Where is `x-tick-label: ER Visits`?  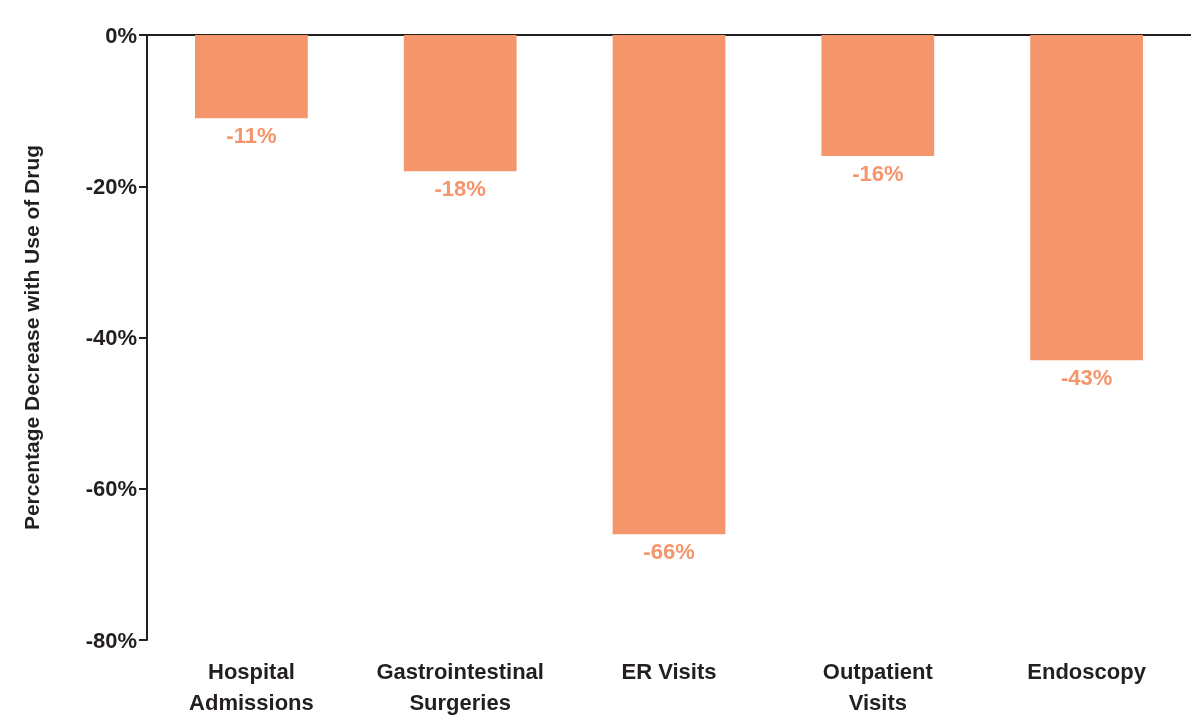 x-tick-label: ER Visits is located at coordinates (669, 671).